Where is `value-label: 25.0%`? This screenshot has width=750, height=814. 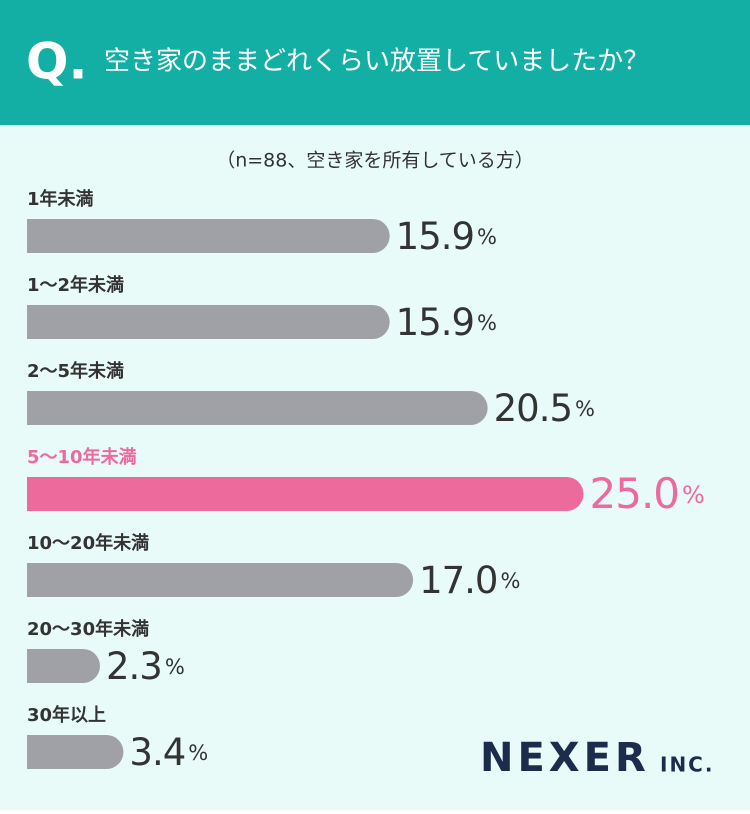 value-label: 25.0% is located at coordinates (647, 493).